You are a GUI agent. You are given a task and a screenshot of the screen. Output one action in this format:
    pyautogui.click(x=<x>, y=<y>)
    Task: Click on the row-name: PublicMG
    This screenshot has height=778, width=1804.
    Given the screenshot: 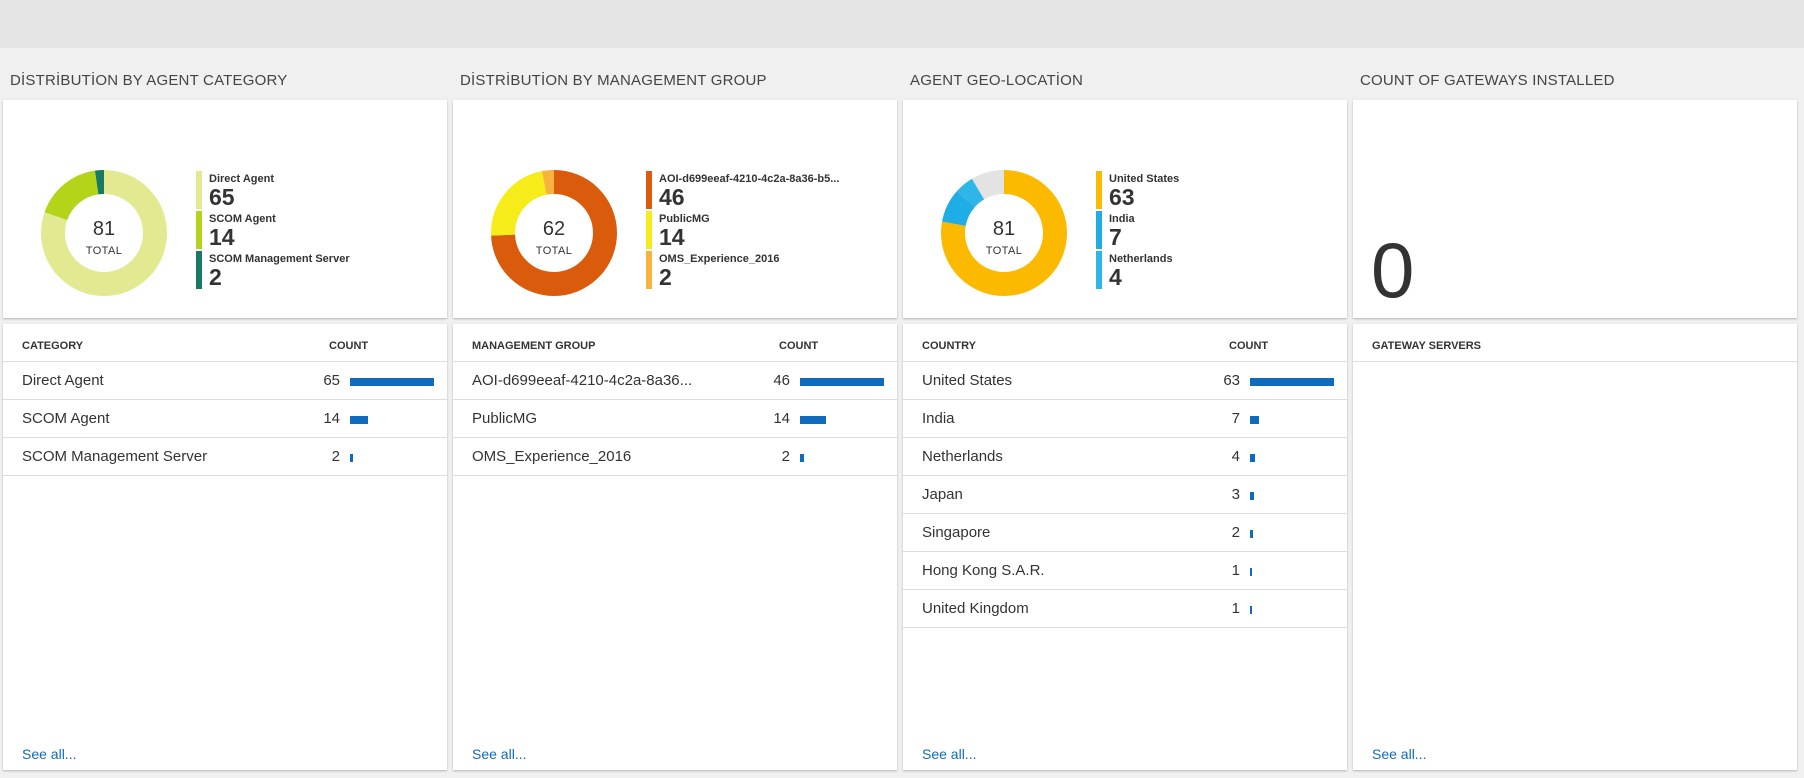 What is the action you would take?
    pyautogui.click(x=505, y=418)
    